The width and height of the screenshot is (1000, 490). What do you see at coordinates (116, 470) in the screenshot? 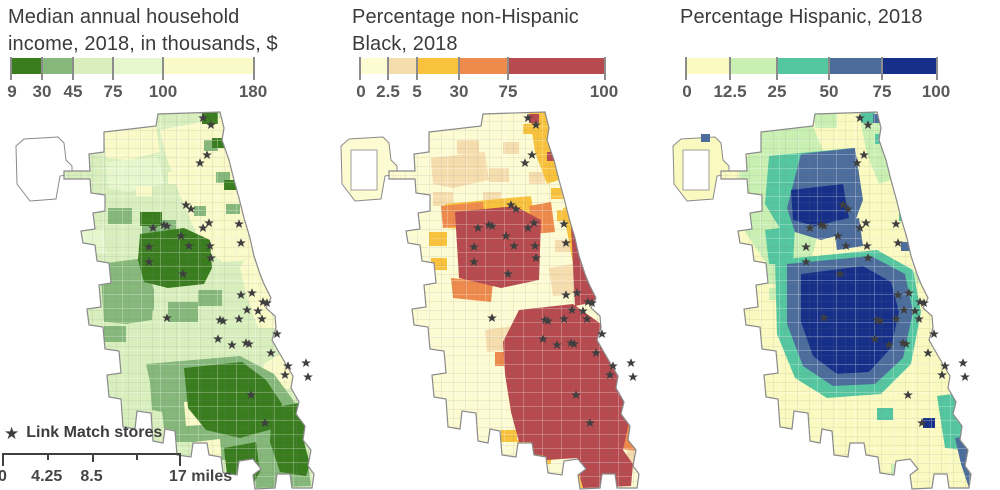
I see `scale-bar: 0 4.25 8.5 17 miles` at bounding box center [116, 470].